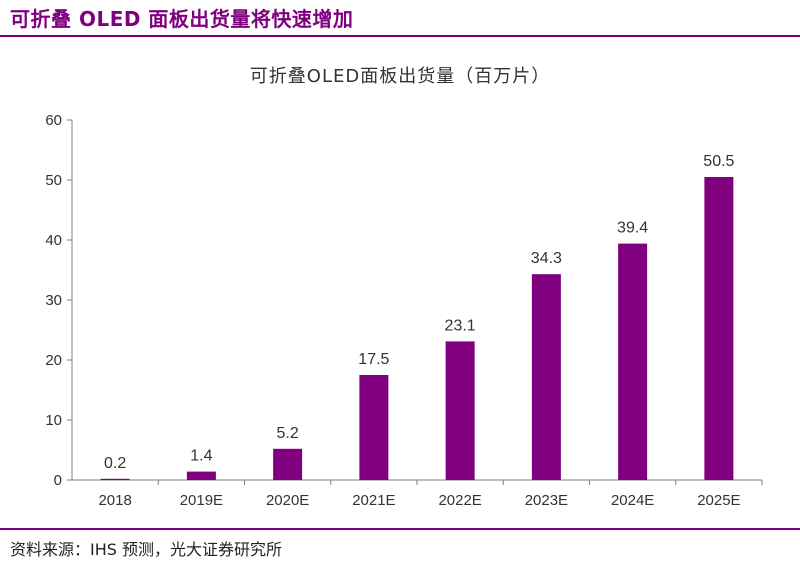 The image size is (800, 563). Describe the element at coordinates (146, 549) in the screenshot. I see `source-note: 资料来源：IHS 预测，光大证券研究所` at that location.